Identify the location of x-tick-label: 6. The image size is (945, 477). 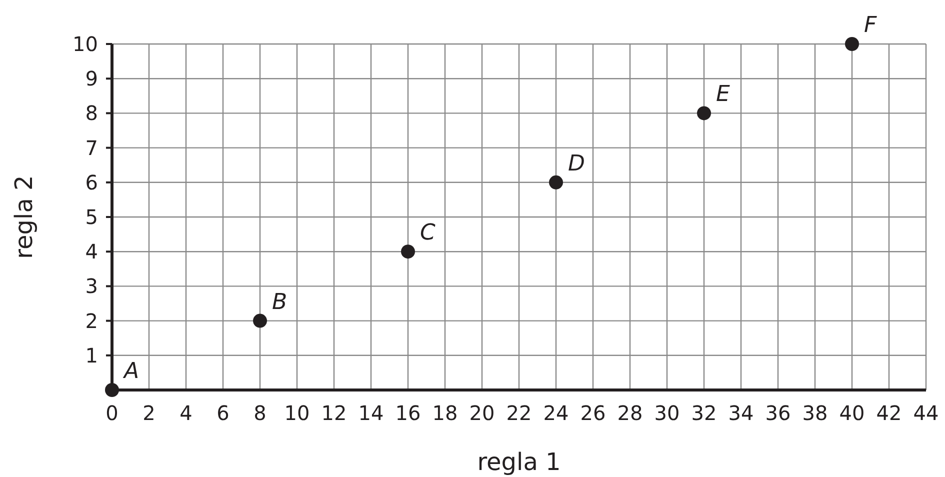
(223, 413).